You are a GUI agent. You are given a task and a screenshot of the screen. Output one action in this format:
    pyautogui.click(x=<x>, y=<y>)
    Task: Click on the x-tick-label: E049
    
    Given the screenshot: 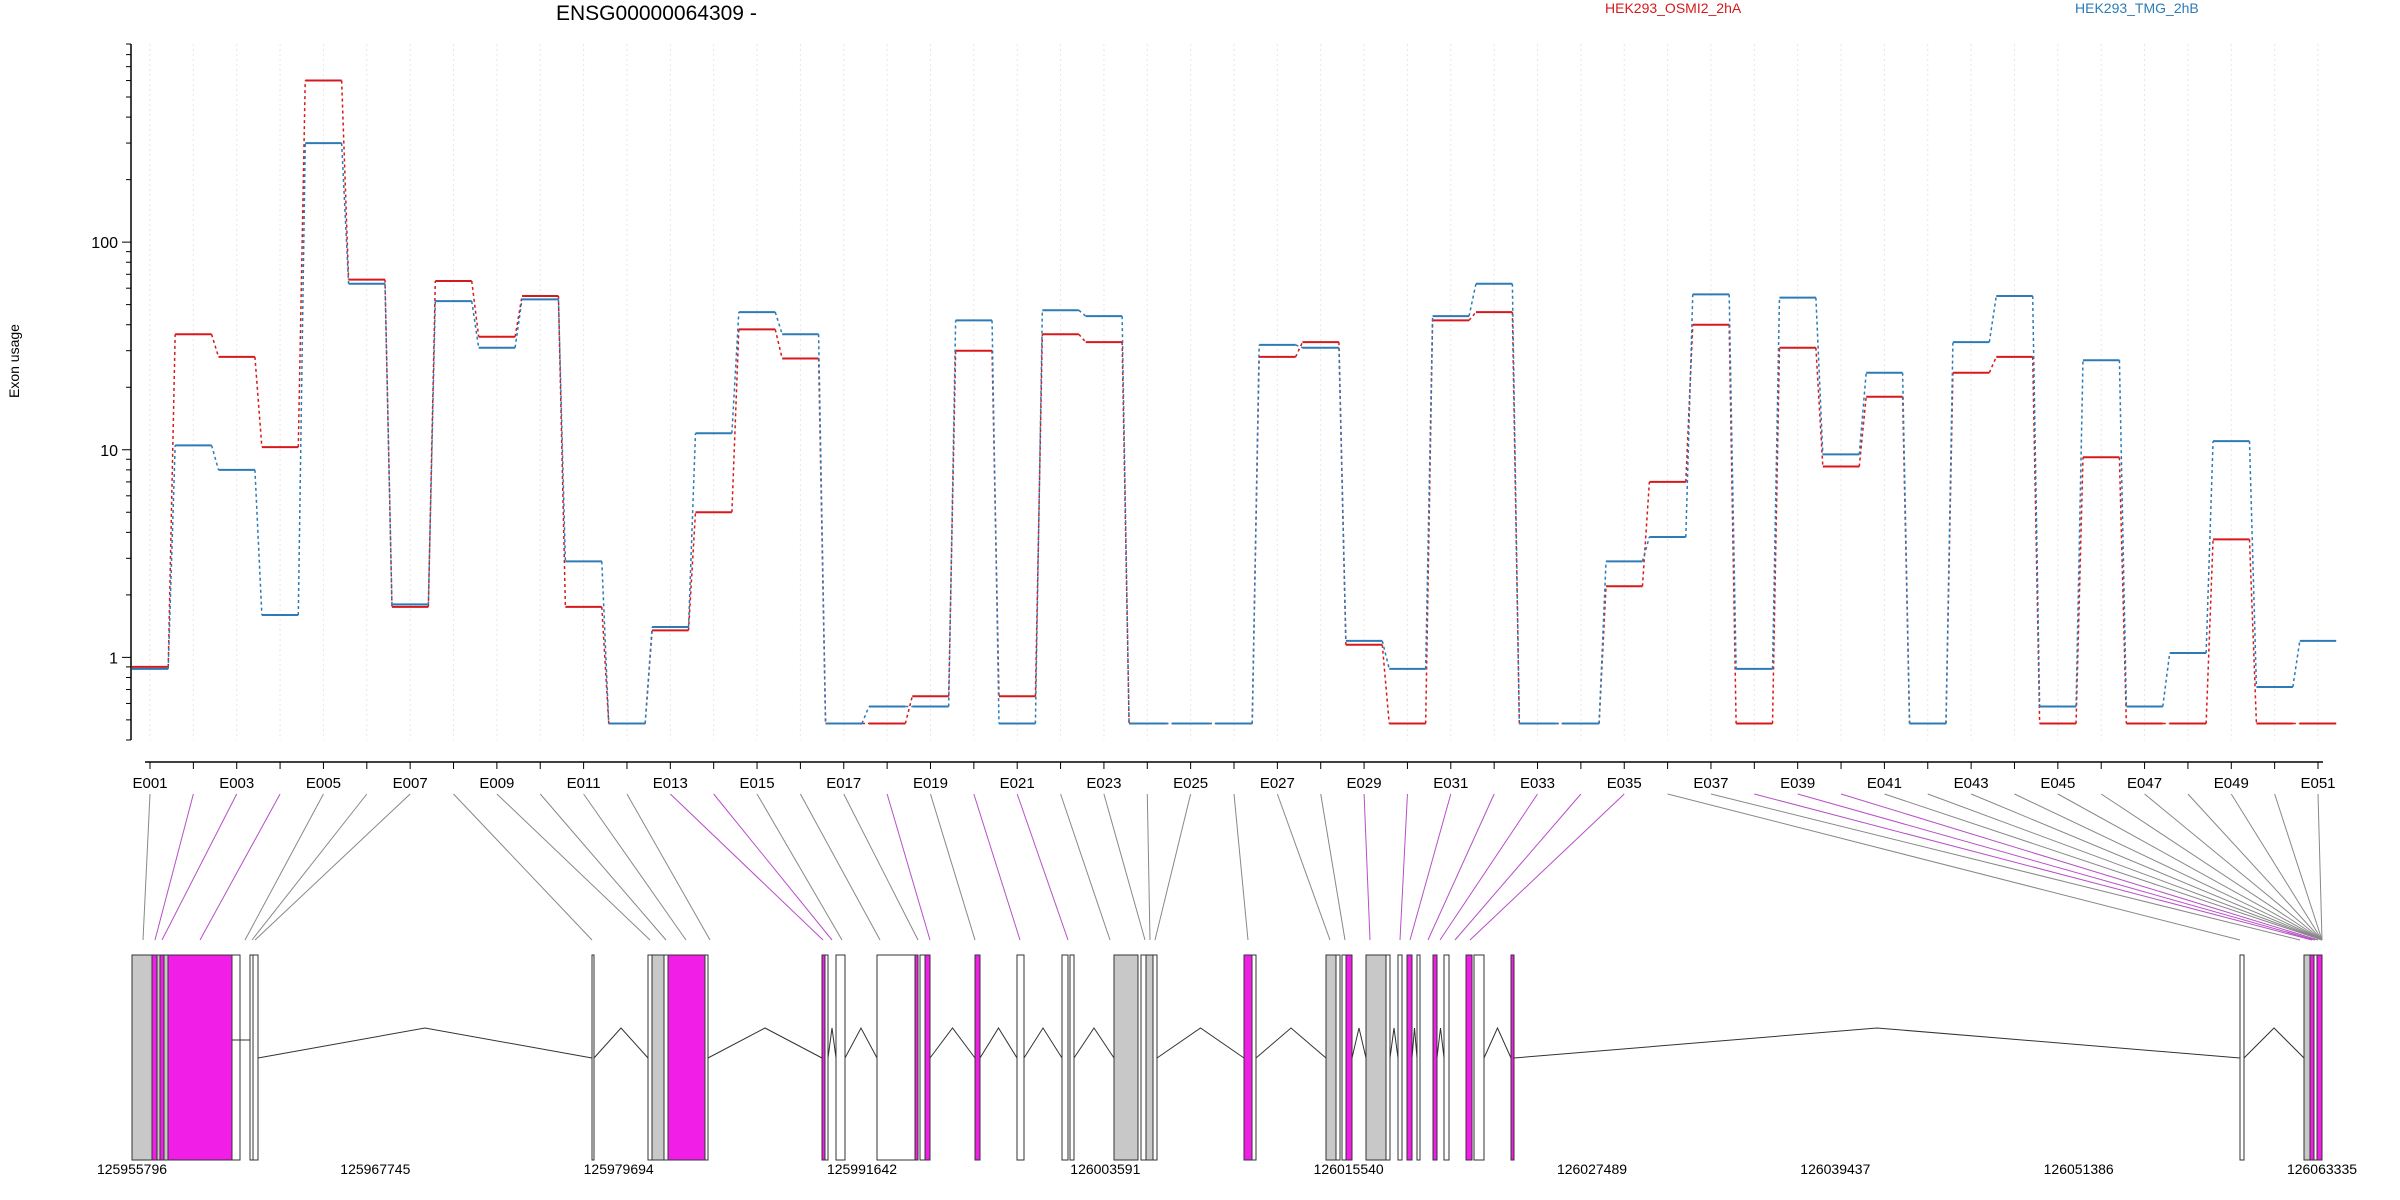 What is the action you would take?
    pyautogui.click(x=2231, y=783)
    